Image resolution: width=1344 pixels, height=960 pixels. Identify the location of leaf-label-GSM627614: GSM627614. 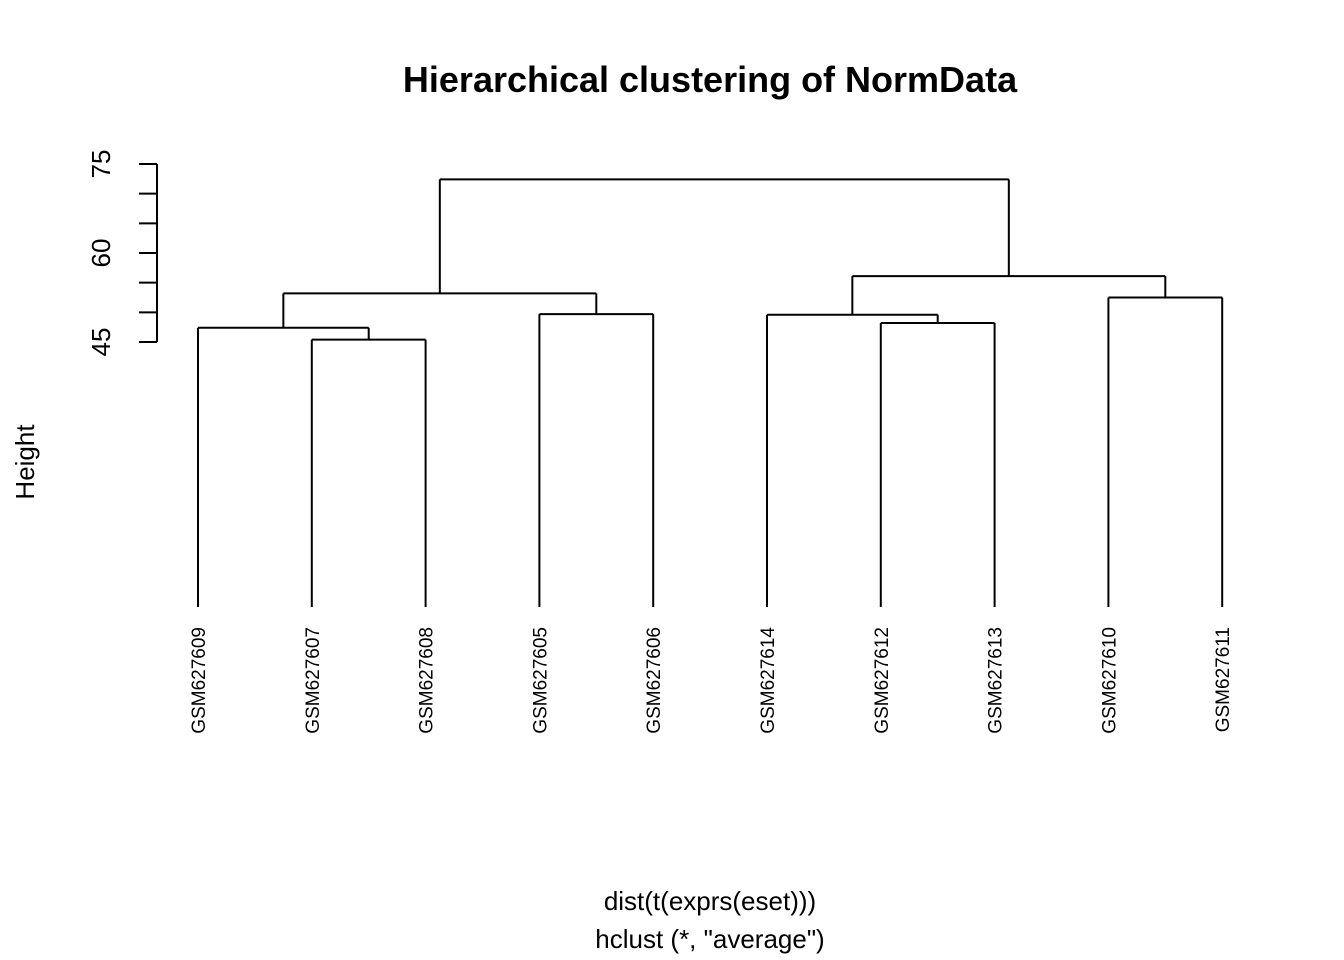
(768, 680).